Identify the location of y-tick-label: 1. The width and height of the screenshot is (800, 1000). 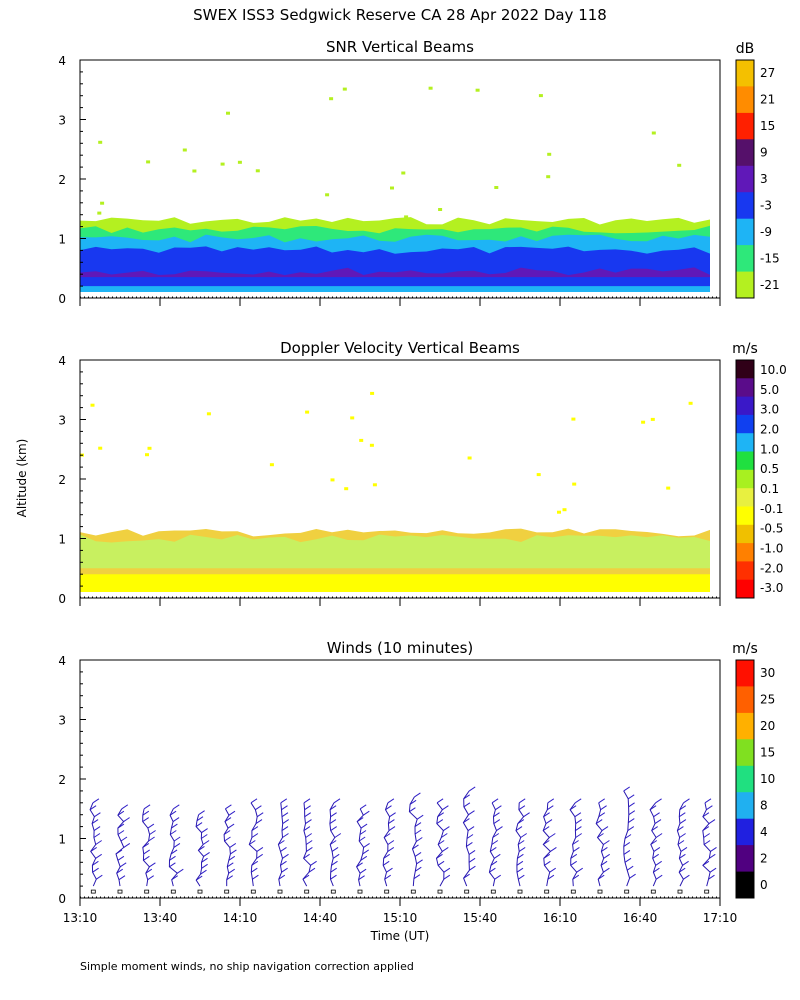
(62, 840).